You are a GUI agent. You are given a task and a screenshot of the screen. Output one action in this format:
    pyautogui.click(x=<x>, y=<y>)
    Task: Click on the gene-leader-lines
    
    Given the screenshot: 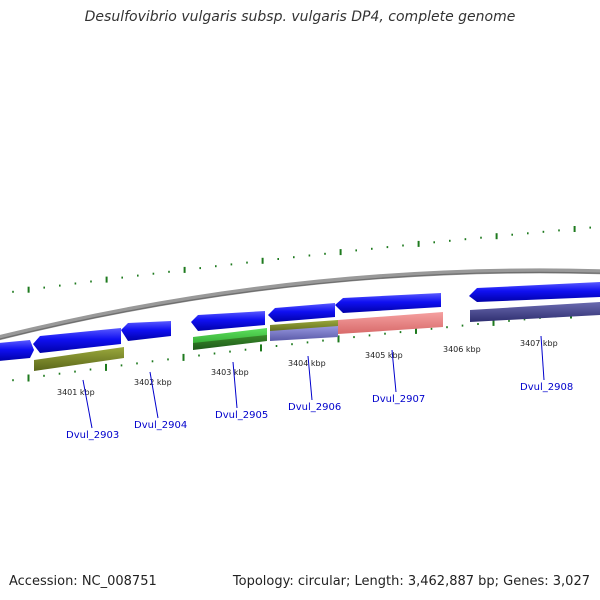 What is the action you would take?
    pyautogui.click(x=313, y=382)
    